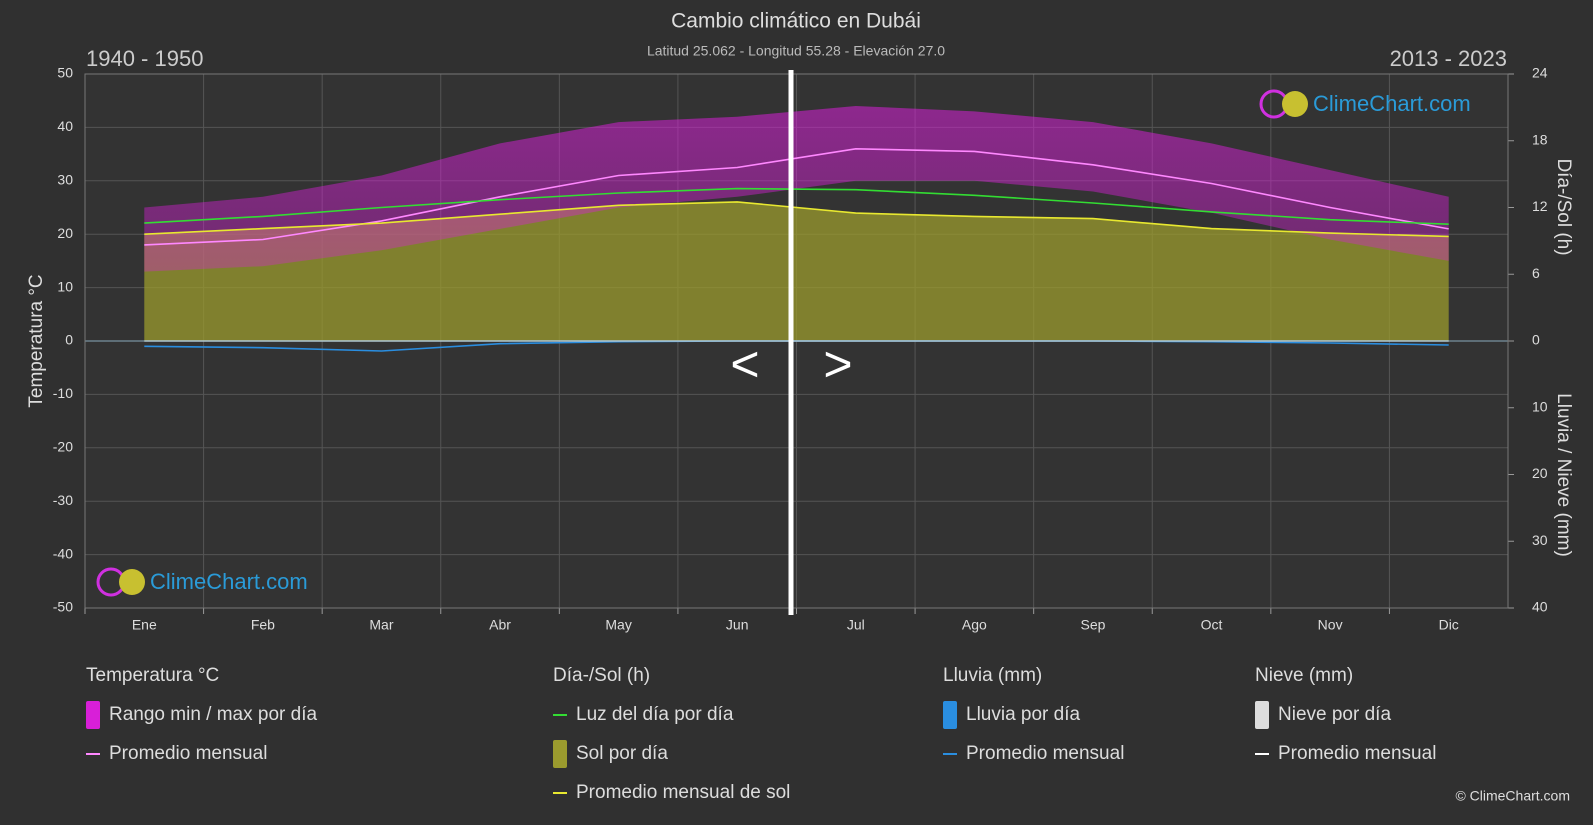 This screenshot has height=825, width=1593. I want to click on x-tick-label: Feb, so click(263, 625).